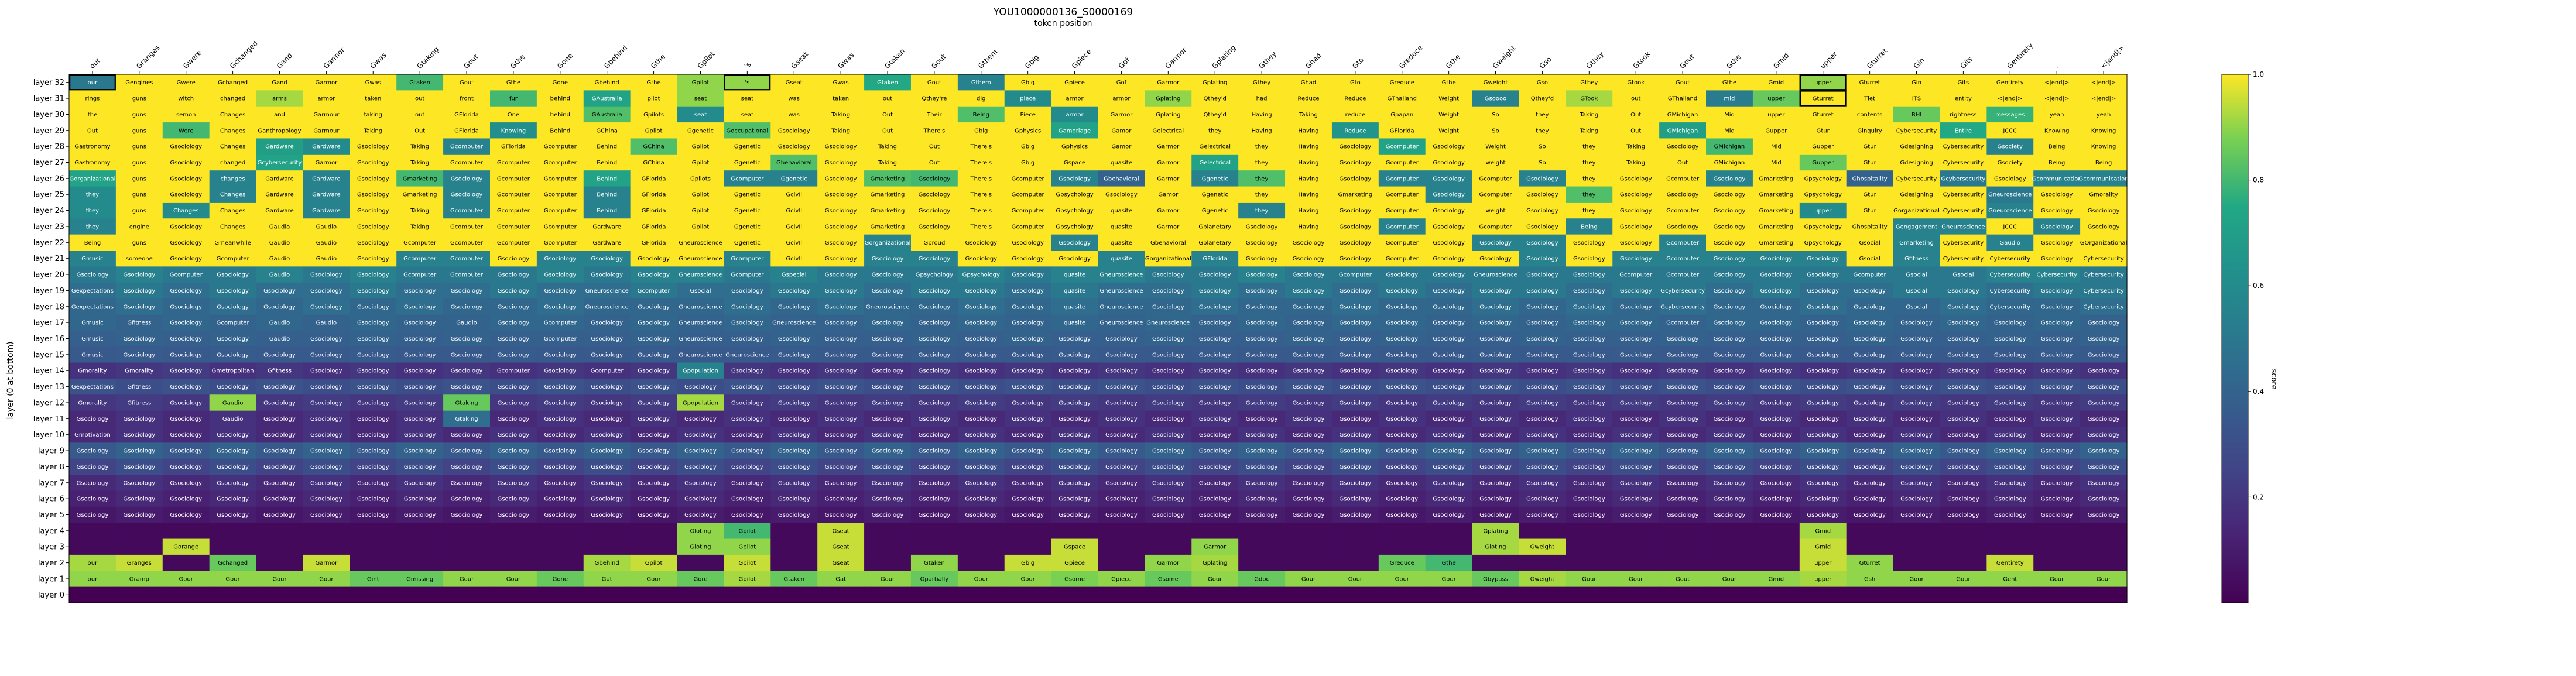  What do you see at coordinates (615, 58) in the screenshot?
I see `column-label: Gbehind` at bounding box center [615, 58].